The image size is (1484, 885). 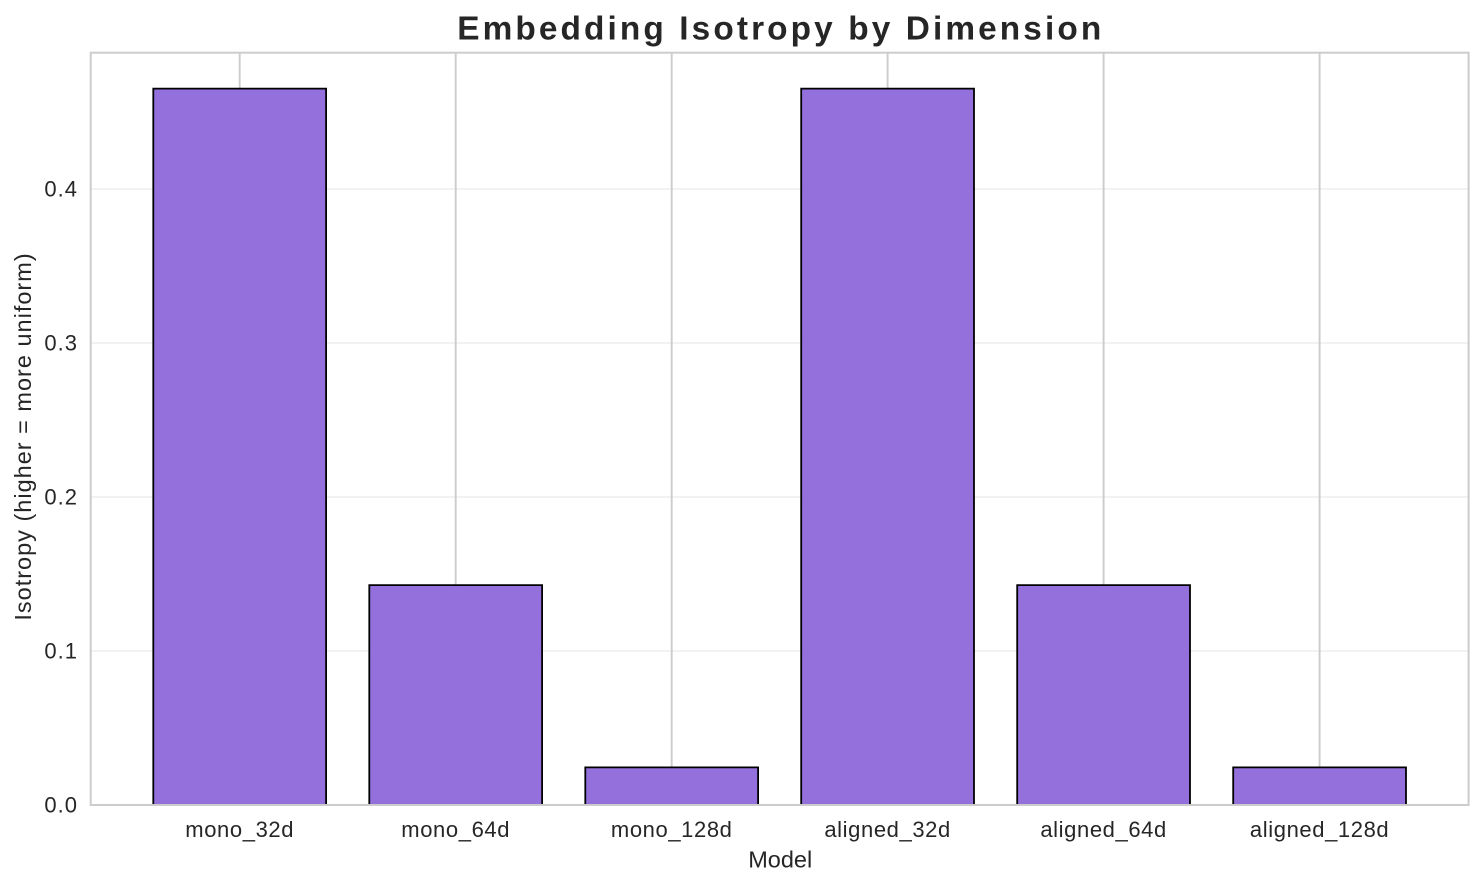 I want to click on svg-text: 0.2, so click(x=61, y=497).